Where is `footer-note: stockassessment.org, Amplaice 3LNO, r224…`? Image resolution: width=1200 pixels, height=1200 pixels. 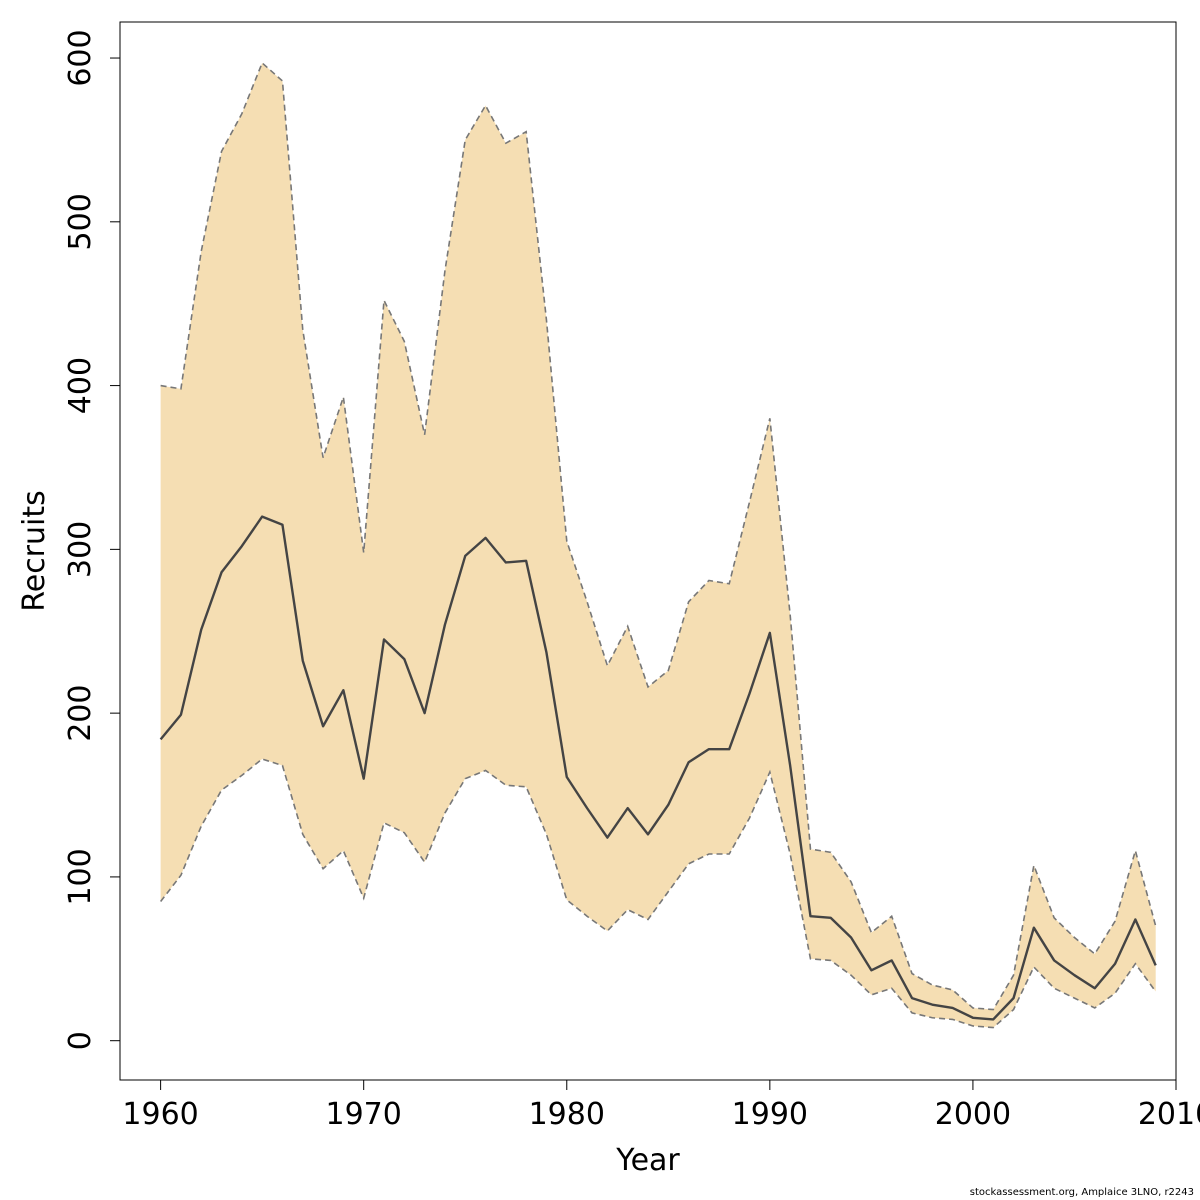 footer-note: stockassessment.org, Amplaice 3LNO, r224… is located at coordinates (1081, 1192).